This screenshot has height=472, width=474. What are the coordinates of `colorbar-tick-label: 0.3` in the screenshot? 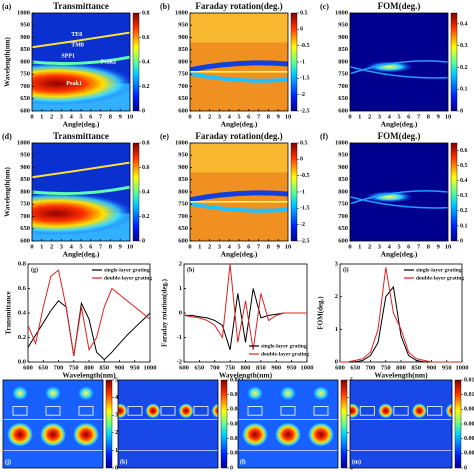 It's located at (464, 46).